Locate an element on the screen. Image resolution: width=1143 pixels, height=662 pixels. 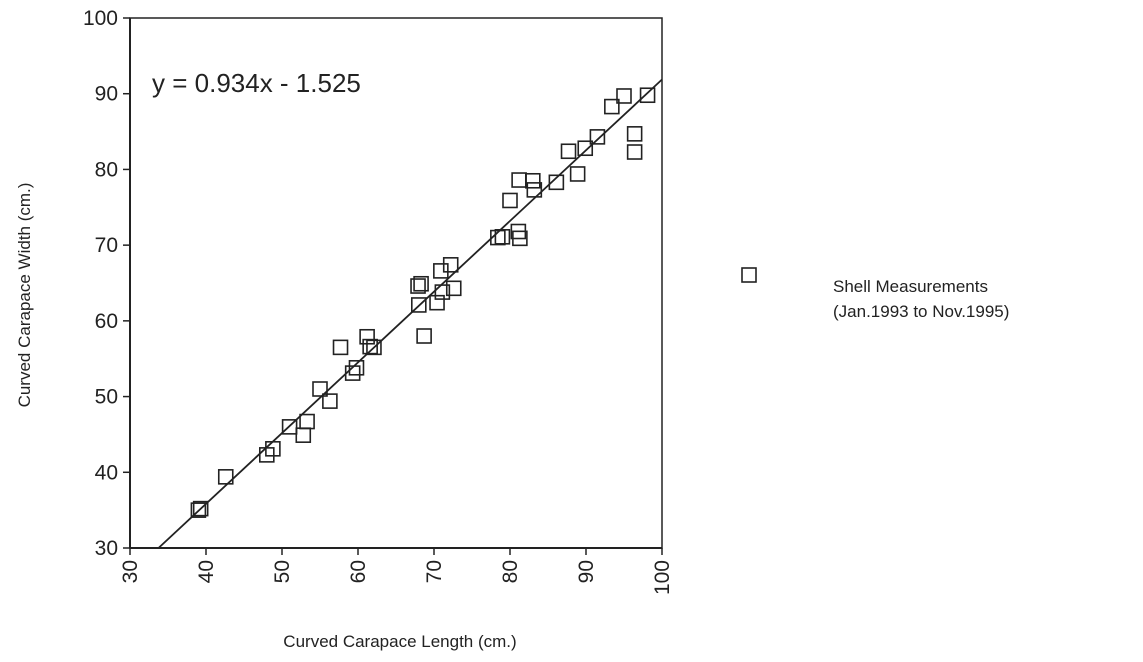
y-tick-label: 100 is located at coordinates (100, 18).